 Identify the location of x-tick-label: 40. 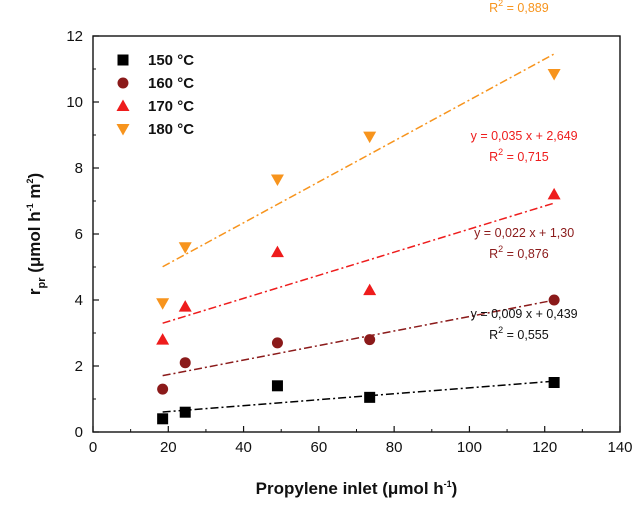
(243, 447).